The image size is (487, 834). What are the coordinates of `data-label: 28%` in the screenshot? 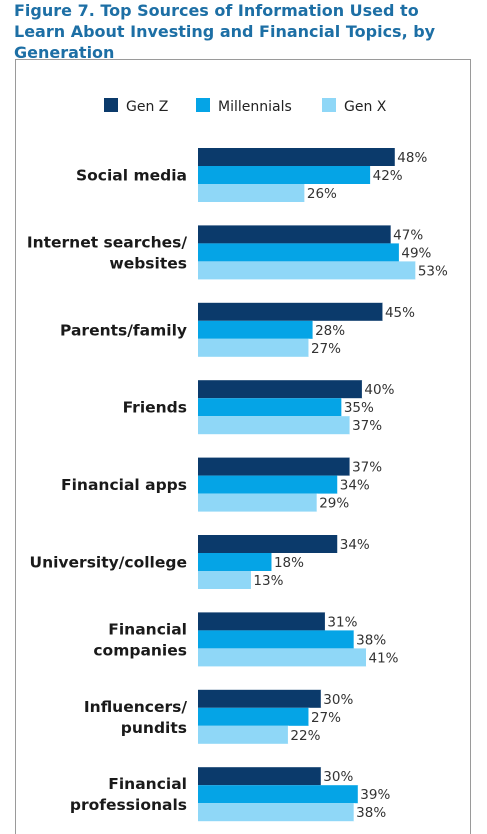 It's located at (330, 331).